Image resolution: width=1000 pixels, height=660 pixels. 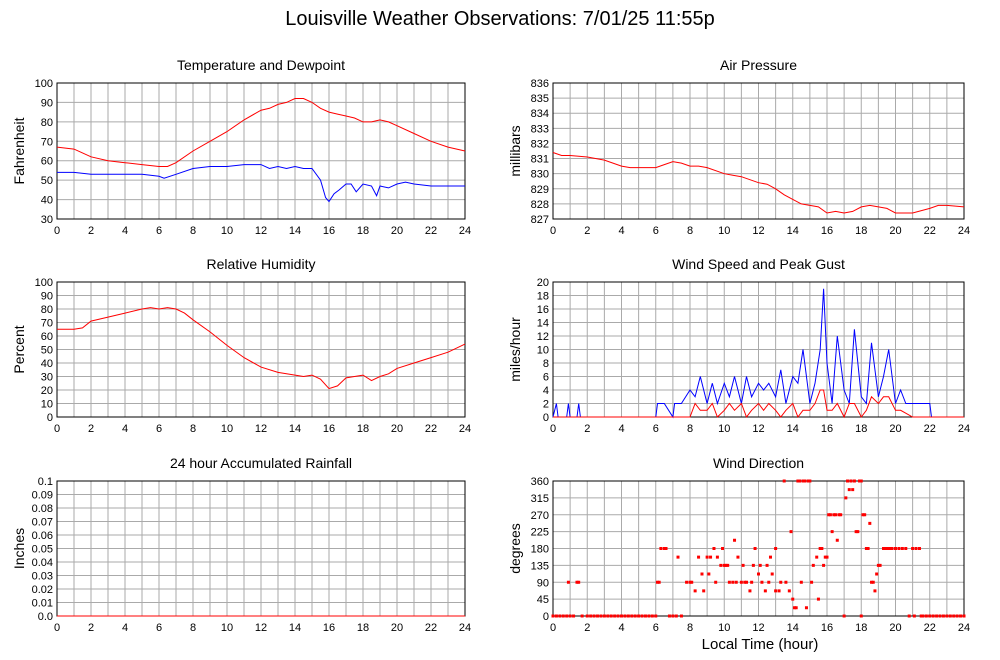 I want to click on y-tick-label: 8, so click(x=546, y=364).